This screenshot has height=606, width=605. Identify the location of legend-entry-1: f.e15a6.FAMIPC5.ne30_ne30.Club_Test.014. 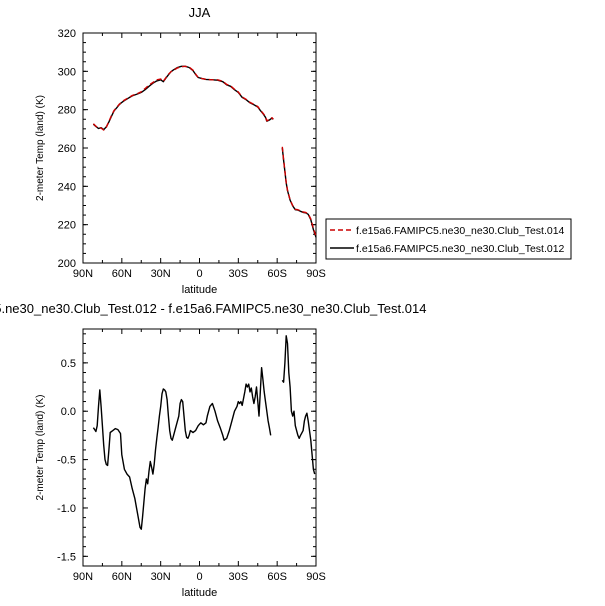
(460, 231).